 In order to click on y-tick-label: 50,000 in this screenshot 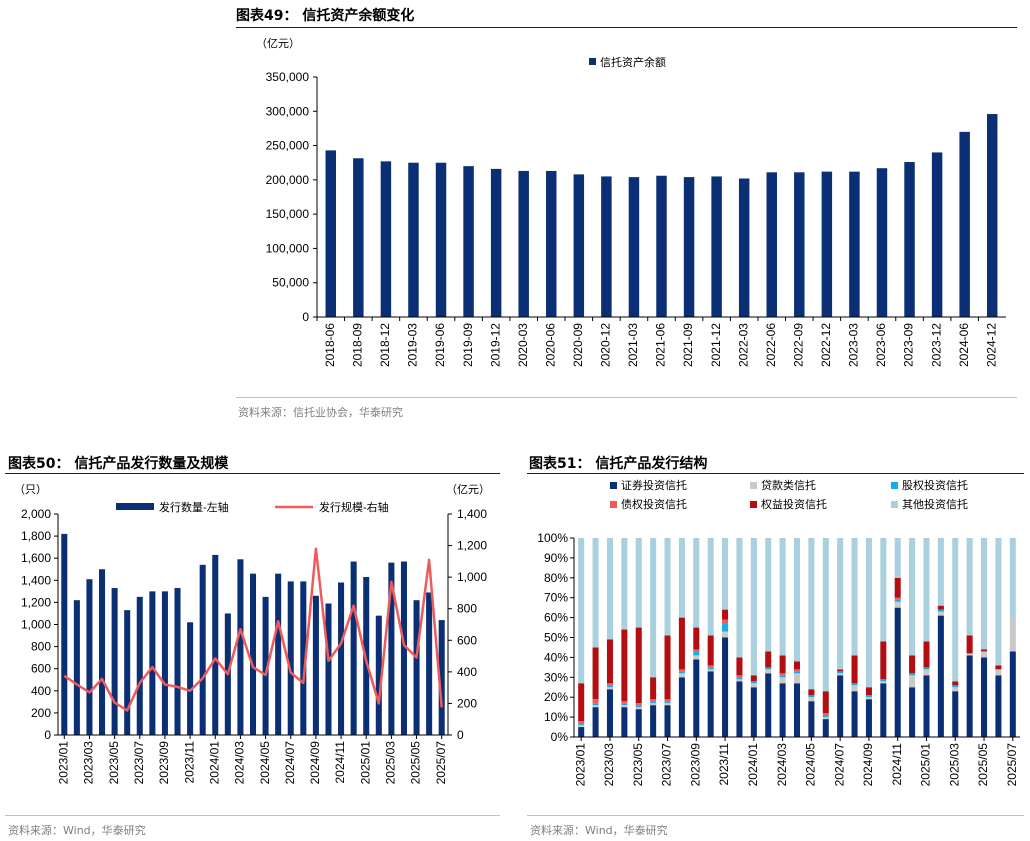, I will do `click(290, 283)`.